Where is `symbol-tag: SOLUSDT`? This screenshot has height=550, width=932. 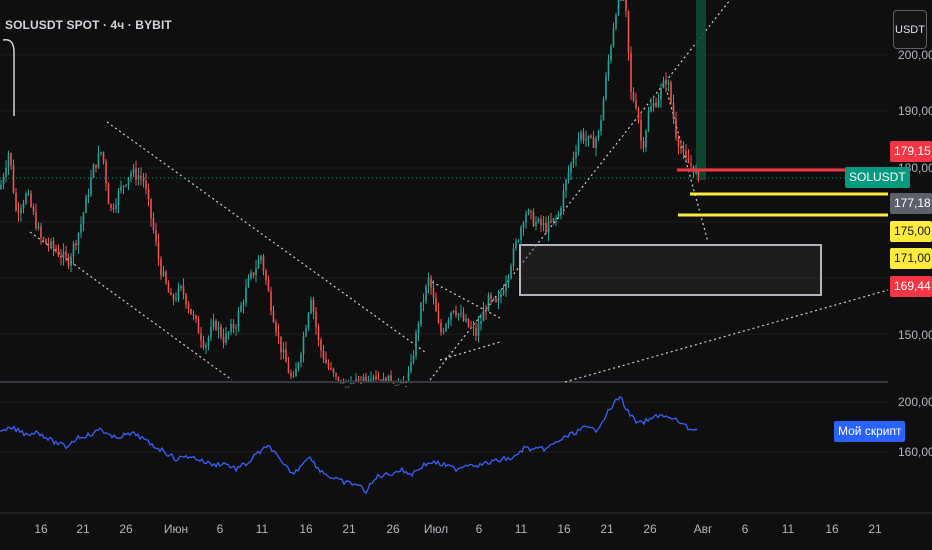
symbol-tag: SOLUSDT is located at coordinates (877, 177).